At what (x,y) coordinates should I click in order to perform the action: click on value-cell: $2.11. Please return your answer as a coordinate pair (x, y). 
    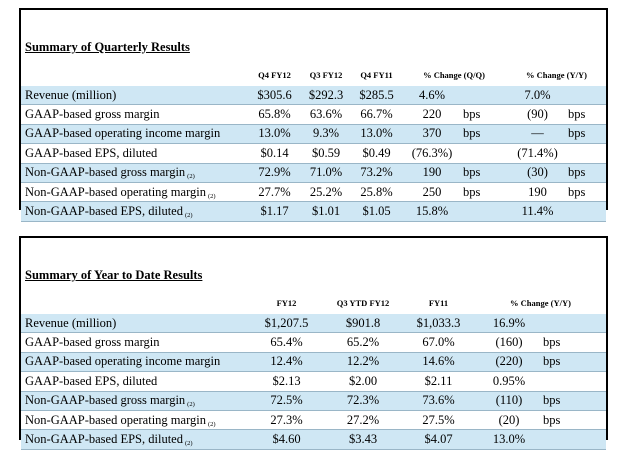
    Looking at the image, I should click on (438, 381).